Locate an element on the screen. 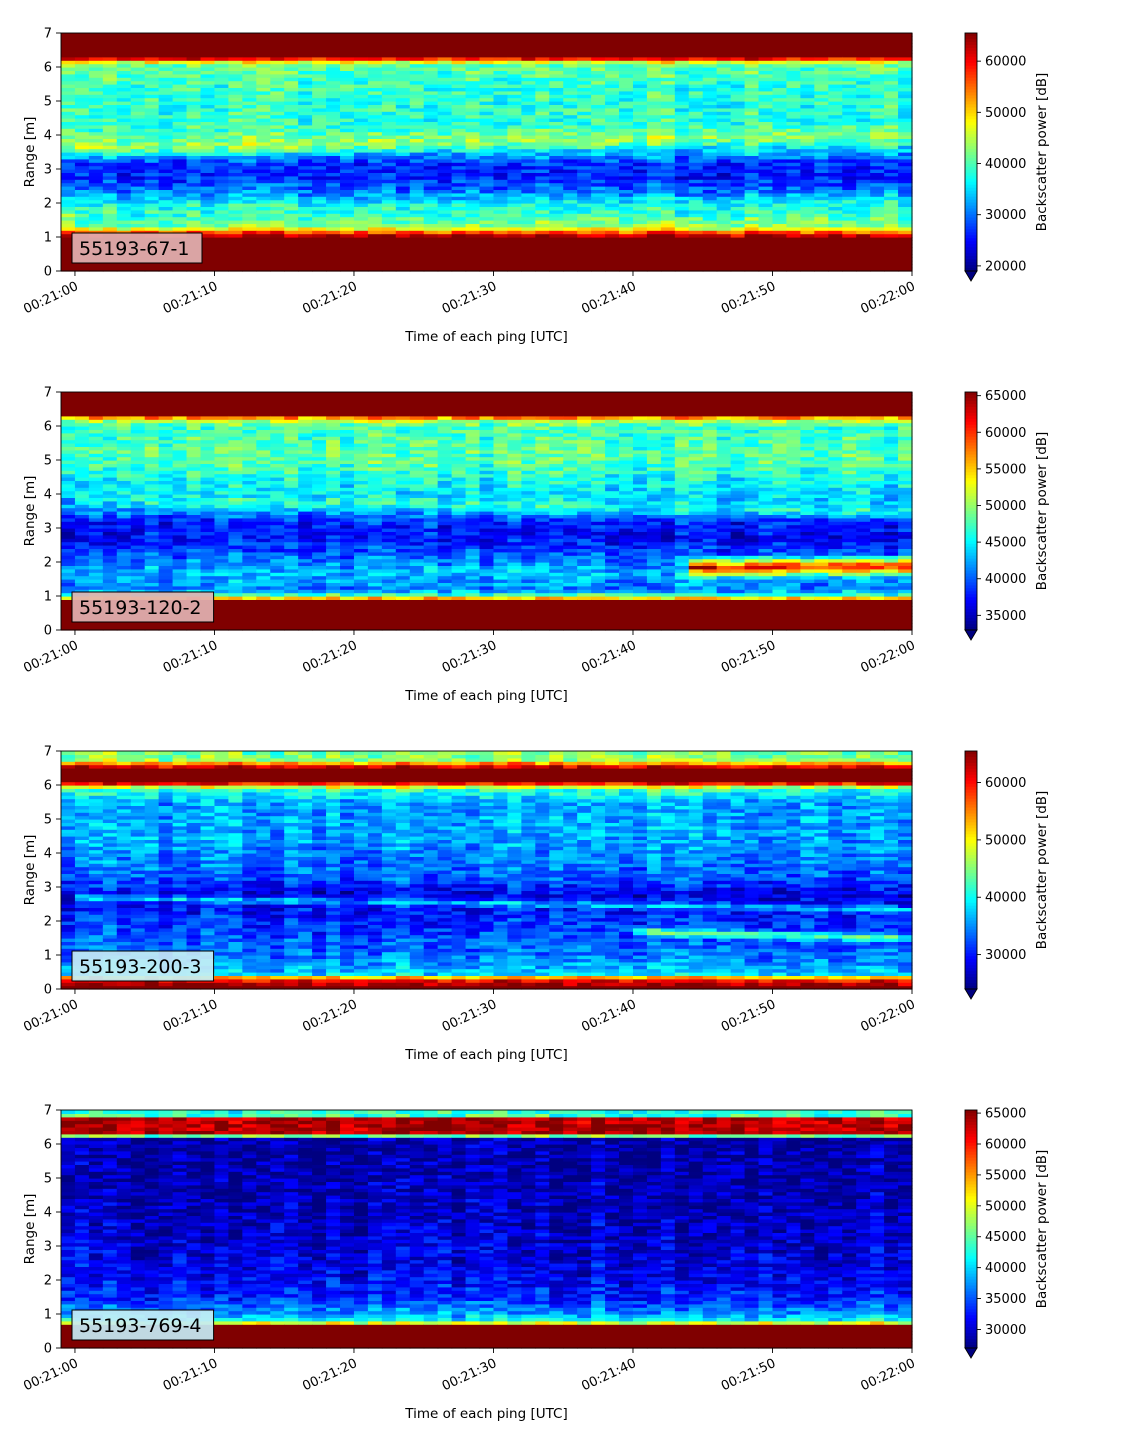  x-tick-label: 00:21:10 is located at coordinates (190, 298).